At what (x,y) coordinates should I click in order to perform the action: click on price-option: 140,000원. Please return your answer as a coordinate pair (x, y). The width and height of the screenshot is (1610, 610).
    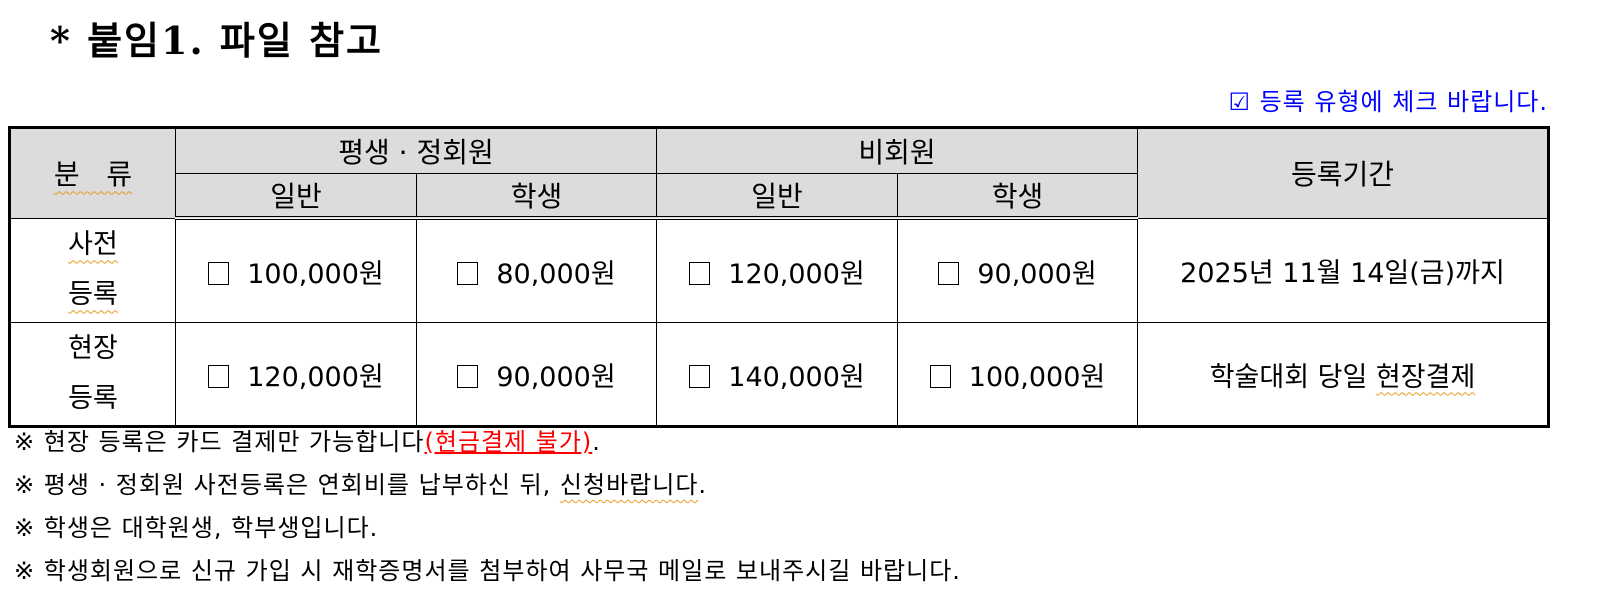
    Looking at the image, I should click on (777, 374).